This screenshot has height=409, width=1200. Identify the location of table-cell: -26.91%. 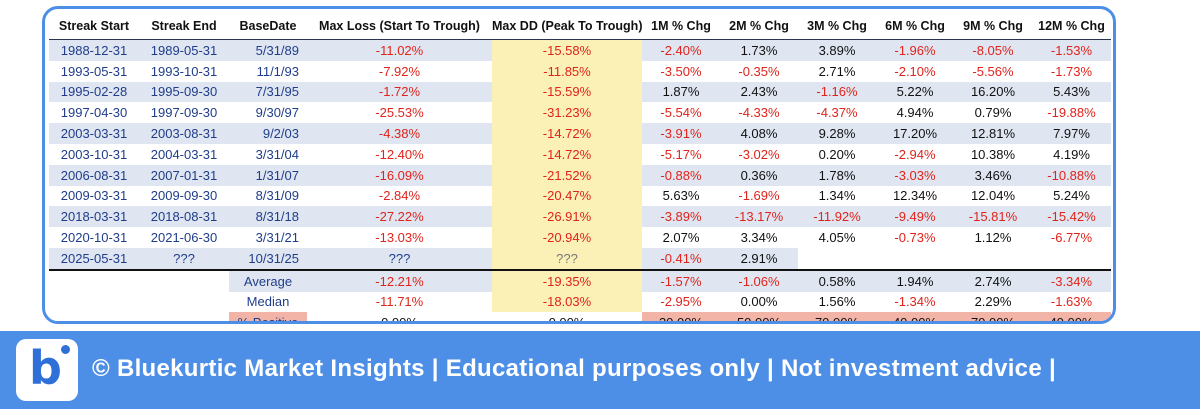
(567, 217).